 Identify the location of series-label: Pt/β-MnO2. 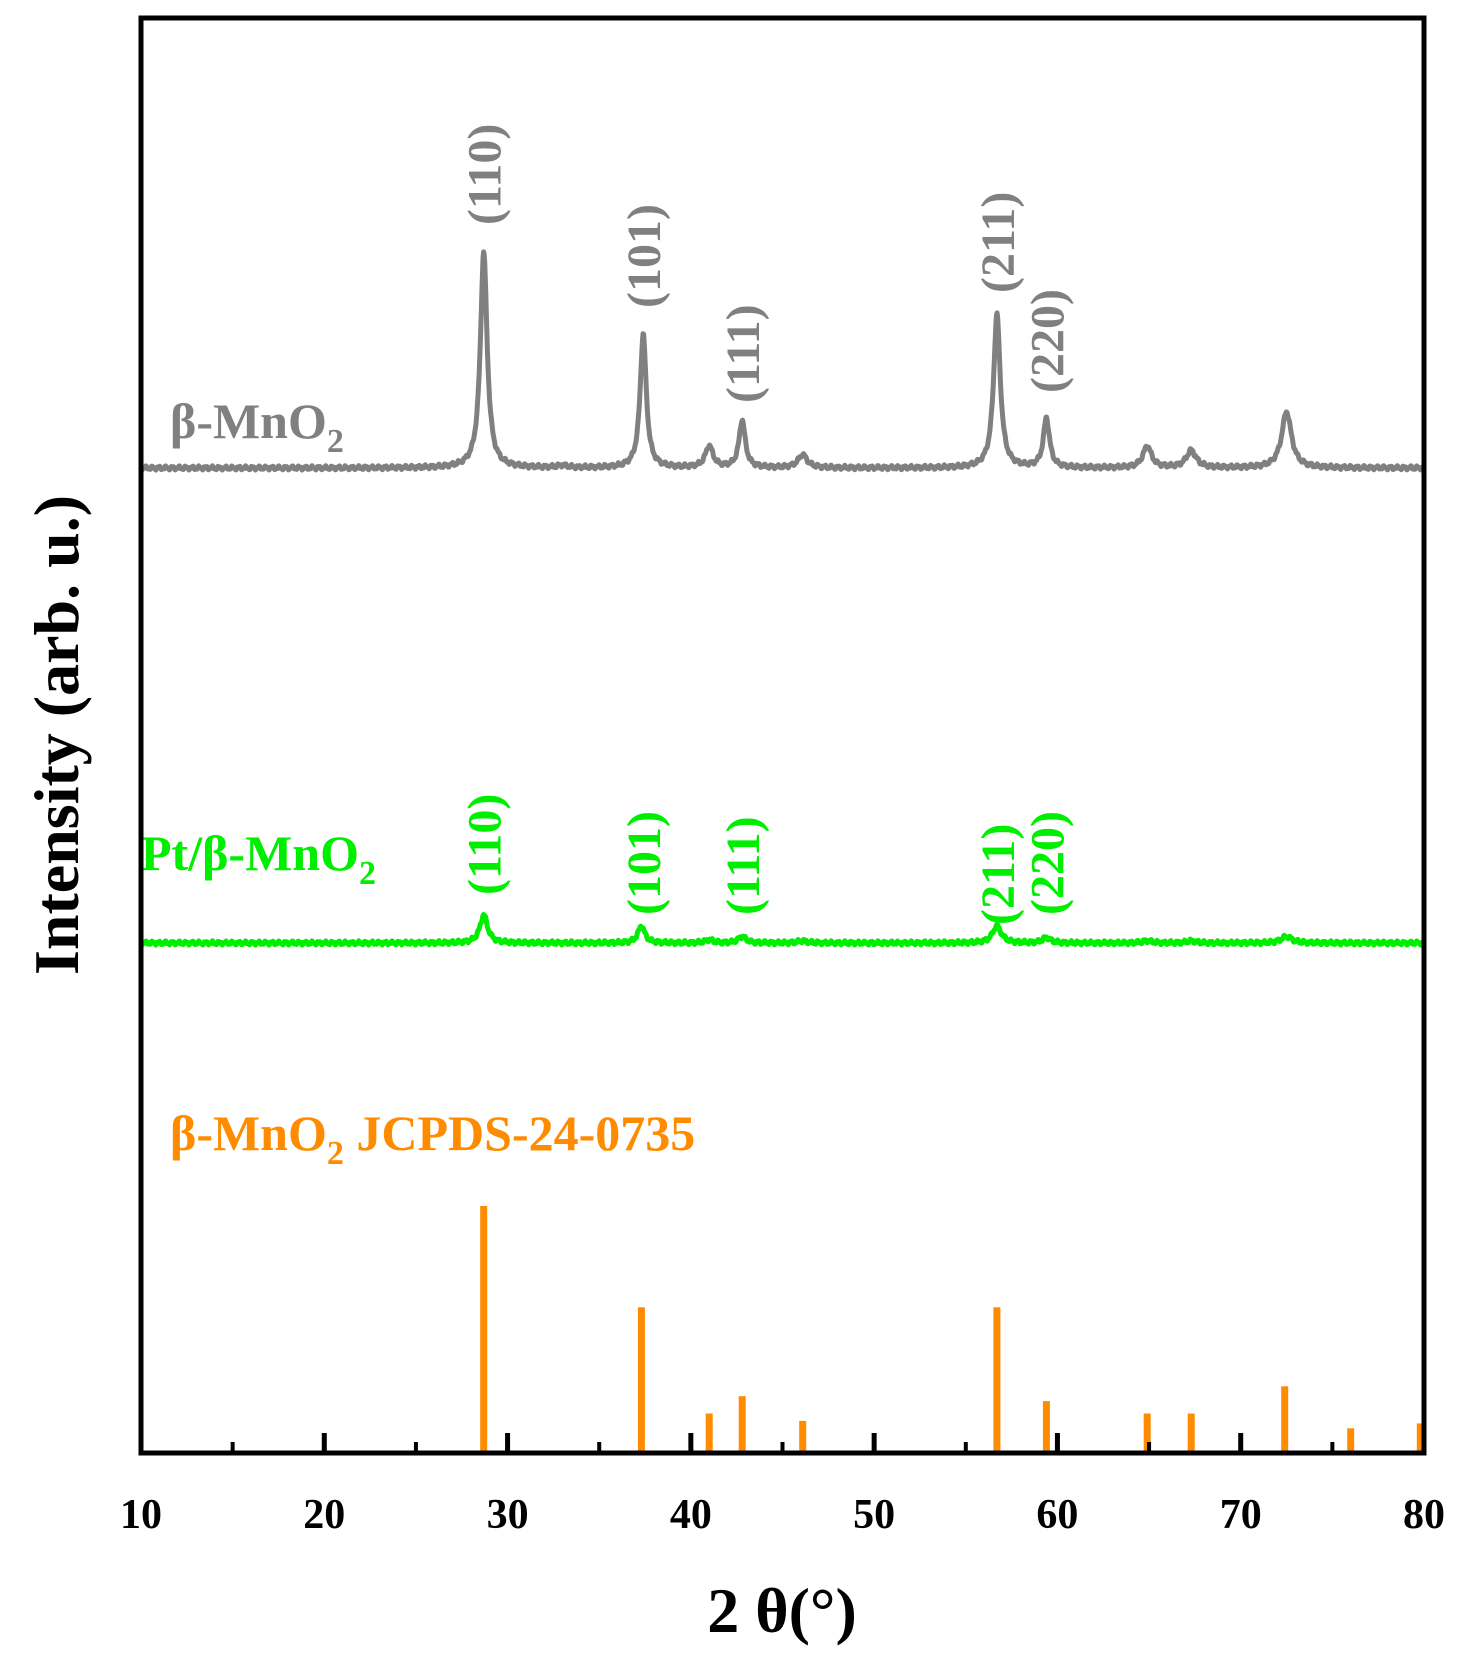
(258, 858).